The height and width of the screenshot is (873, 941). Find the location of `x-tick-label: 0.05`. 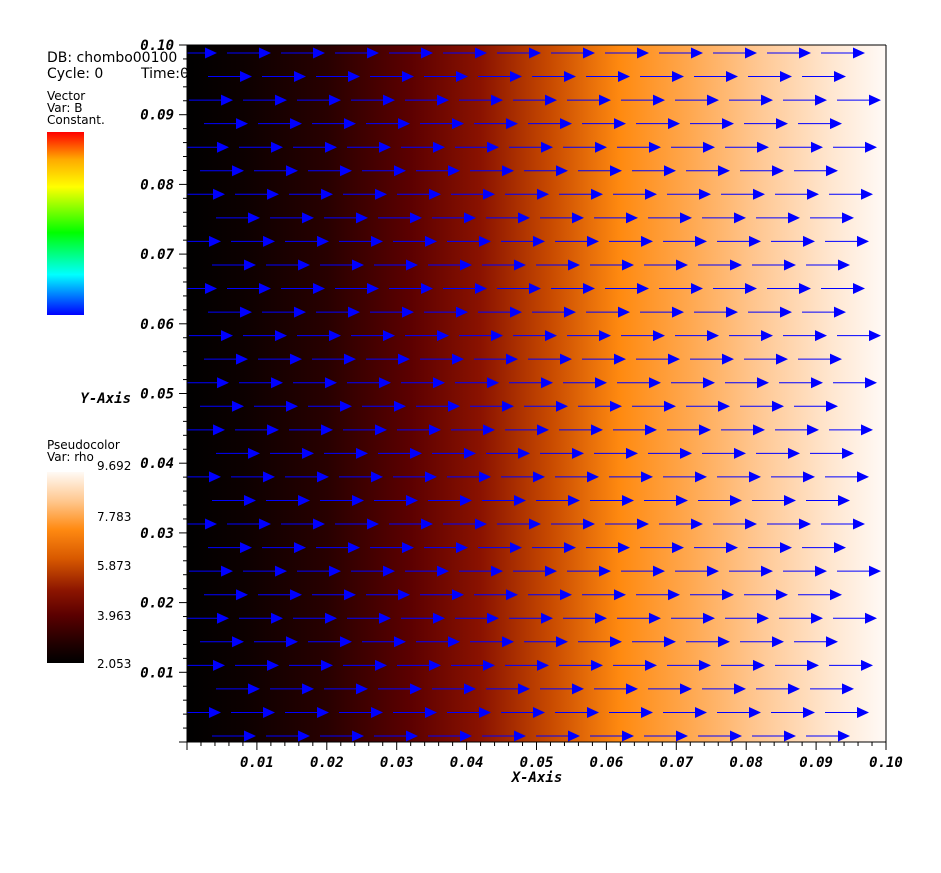

x-tick-label: 0.05 is located at coordinates (537, 763).